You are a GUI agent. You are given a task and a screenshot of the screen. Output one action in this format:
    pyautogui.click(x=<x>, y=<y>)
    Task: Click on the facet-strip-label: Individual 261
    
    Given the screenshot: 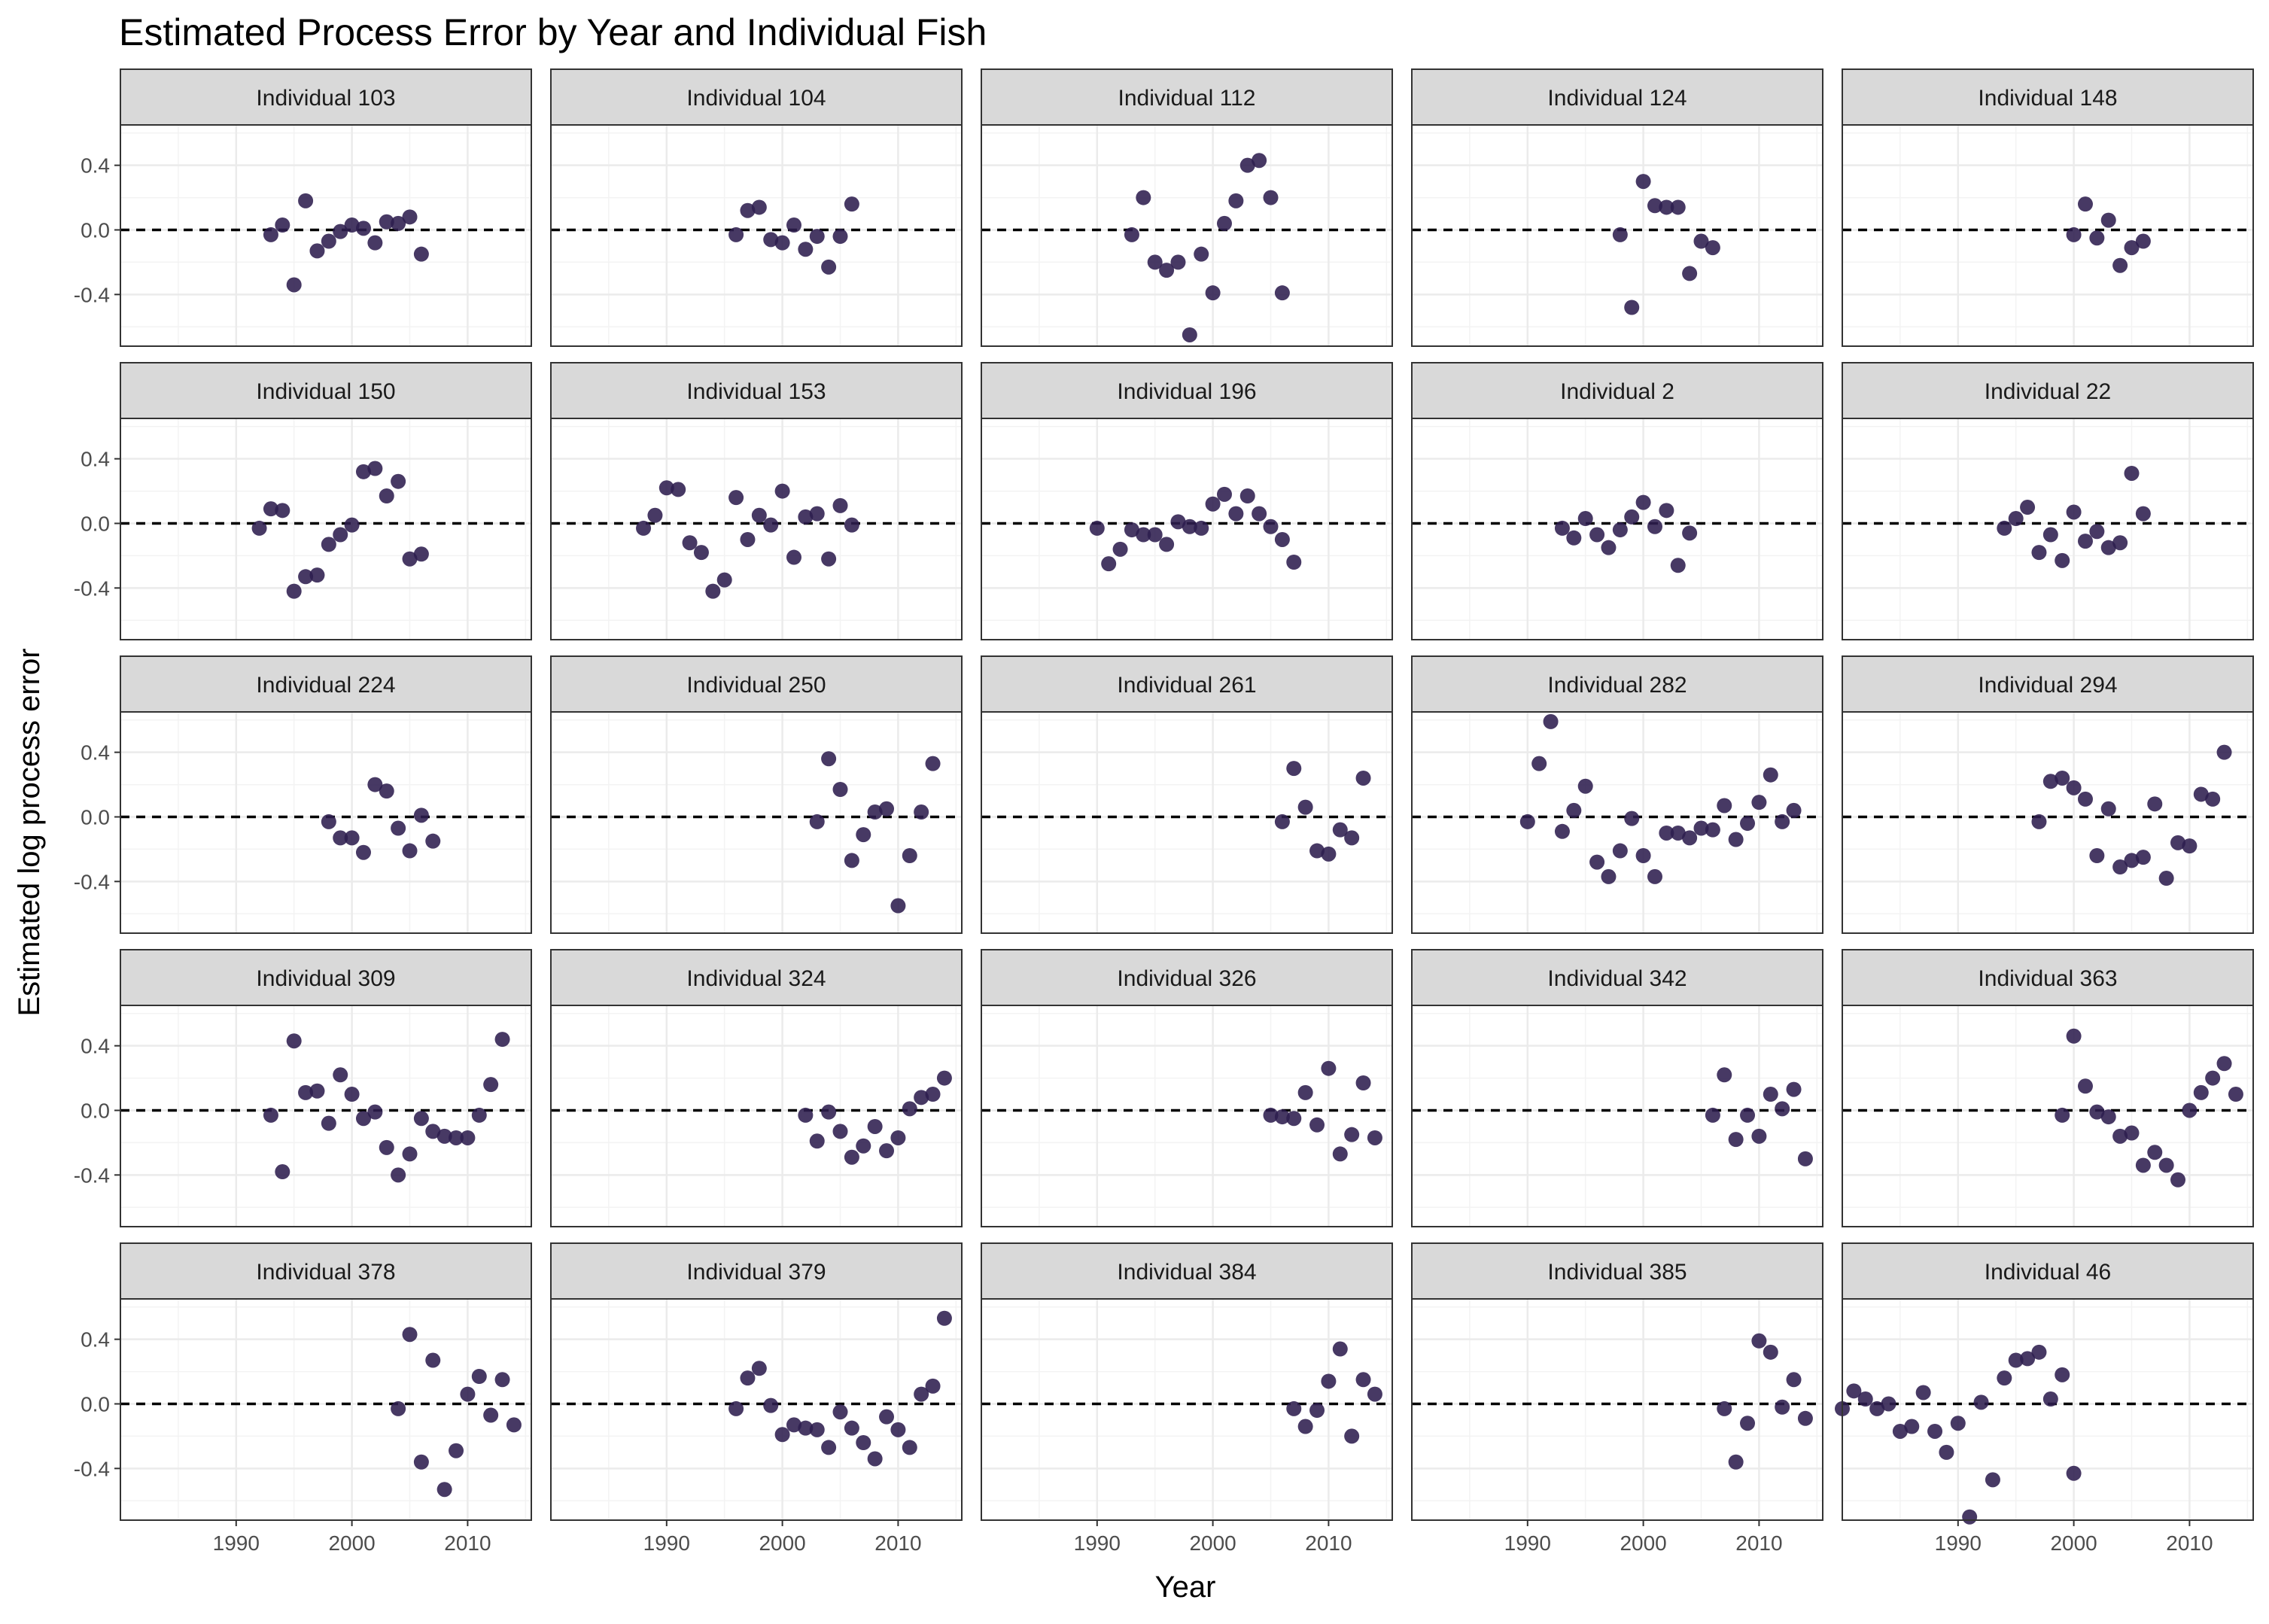 What is the action you would take?
    pyautogui.click(x=1186, y=685)
    